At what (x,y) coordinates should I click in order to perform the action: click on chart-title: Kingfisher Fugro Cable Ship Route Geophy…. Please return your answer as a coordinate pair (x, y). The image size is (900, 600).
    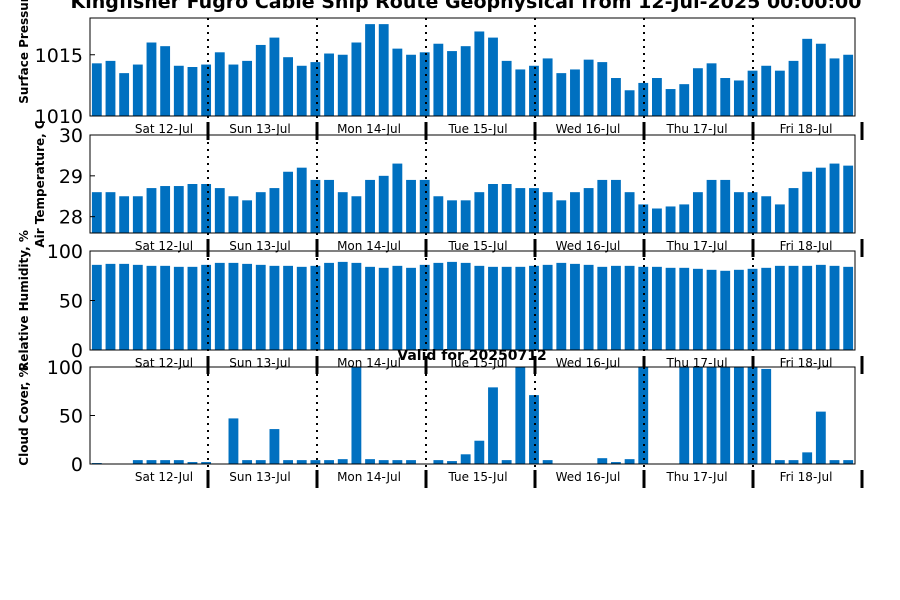
    Looking at the image, I should click on (466, 6).